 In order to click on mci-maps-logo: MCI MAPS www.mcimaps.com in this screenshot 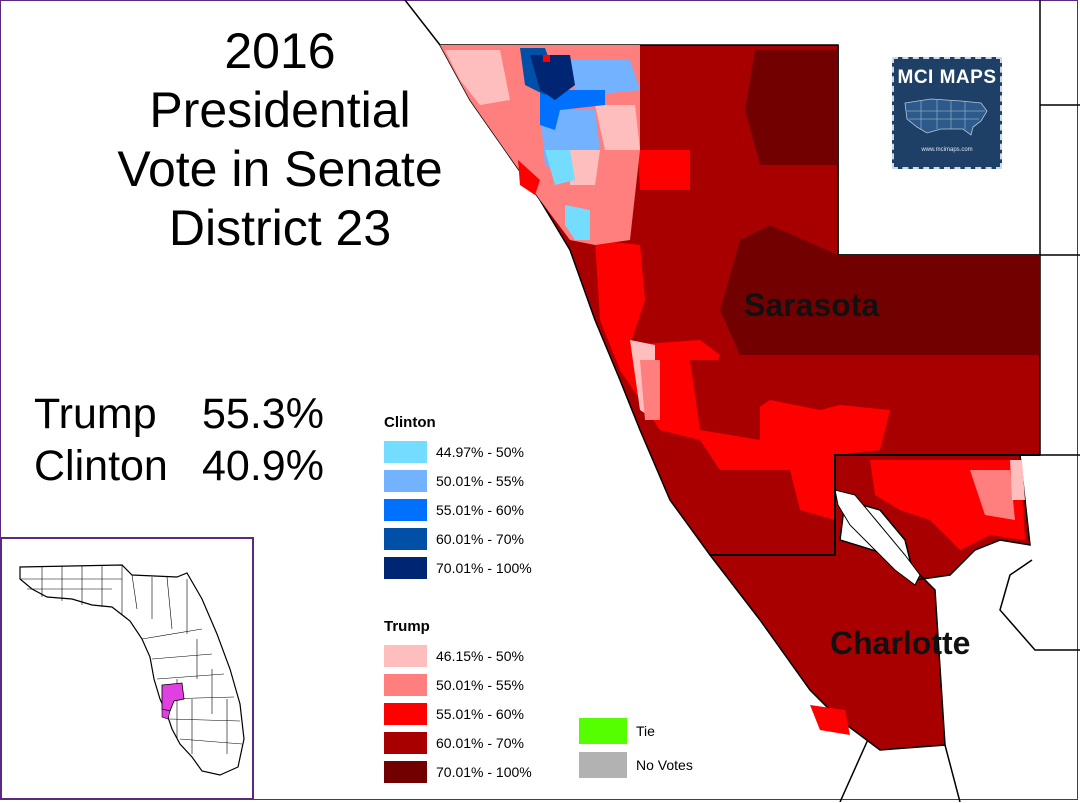, I will do `click(947, 113)`.